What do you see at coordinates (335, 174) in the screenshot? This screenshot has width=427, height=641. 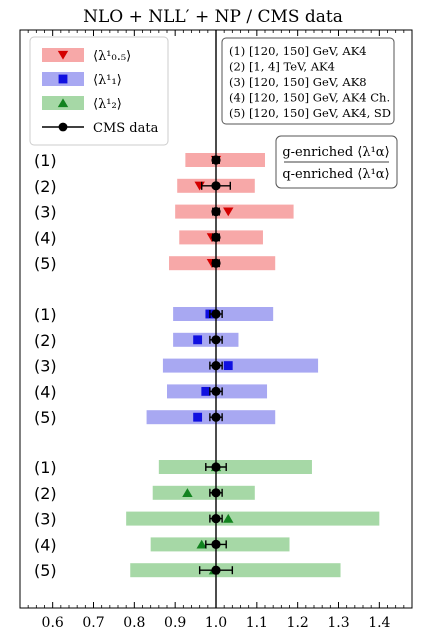 I see `q-enriched-label: q-enriched ⟨λ¹α⟩` at bounding box center [335, 174].